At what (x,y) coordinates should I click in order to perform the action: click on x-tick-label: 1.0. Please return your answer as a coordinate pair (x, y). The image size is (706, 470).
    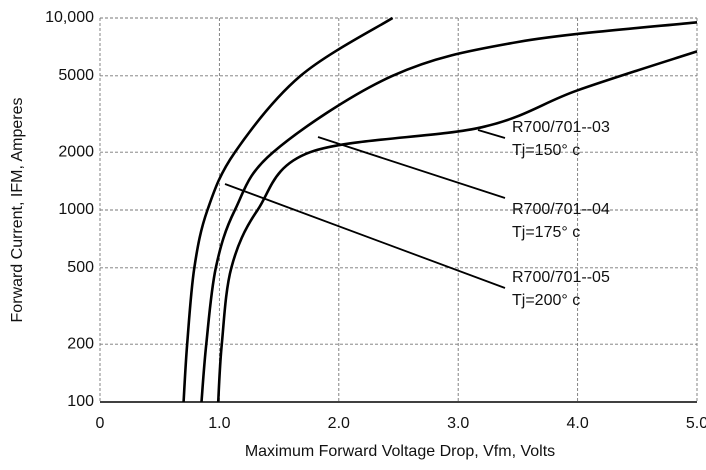
    Looking at the image, I should click on (219, 423).